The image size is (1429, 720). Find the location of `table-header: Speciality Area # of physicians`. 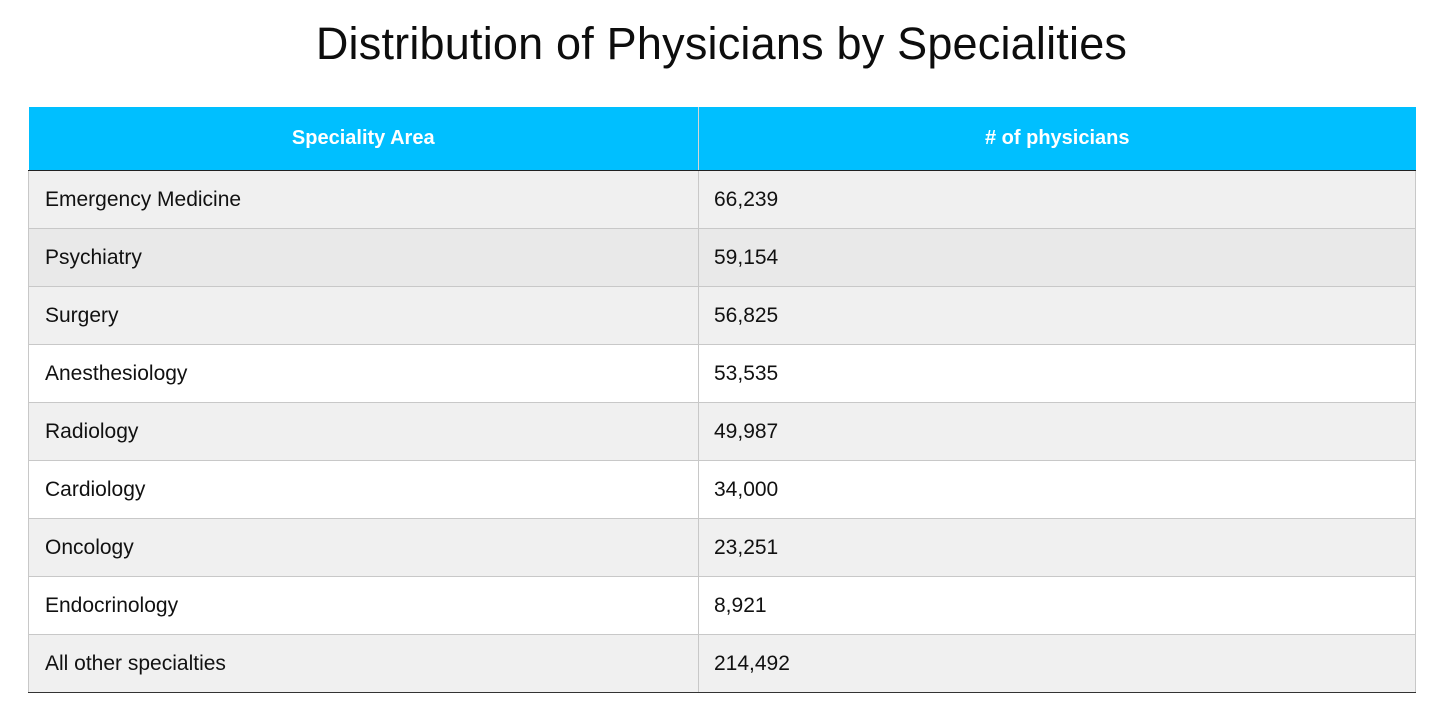

table-header: Speciality Area # of physicians is located at coordinates (722, 139).